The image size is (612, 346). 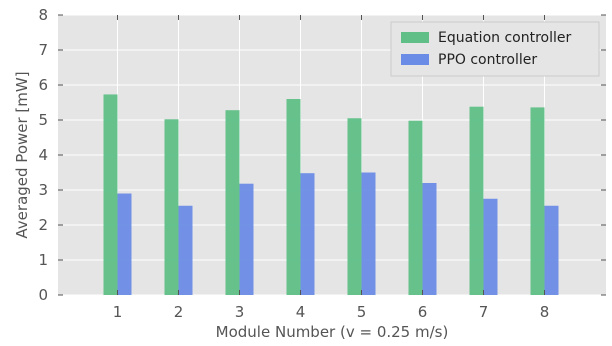 I want to click on x-tick-label: 5, so click(x=362, y=312).